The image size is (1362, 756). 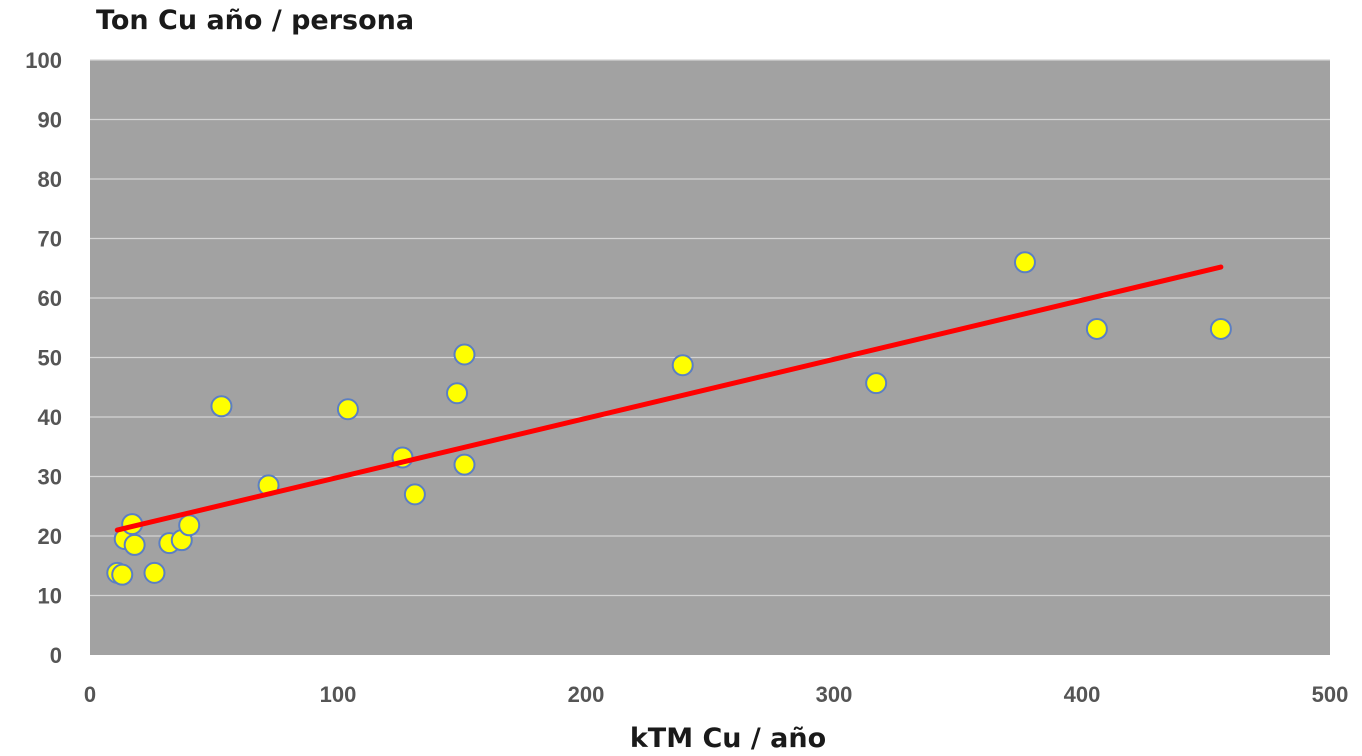 I want to click on x-axis-title: kTM Cu / año, so click(x=728, y=738).